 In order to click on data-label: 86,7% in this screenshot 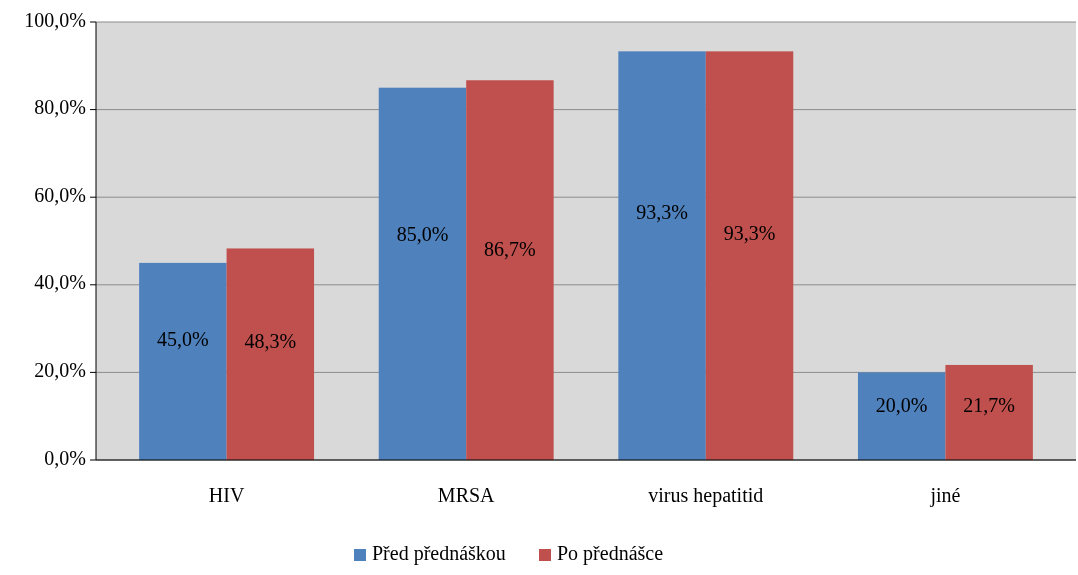, I will do `click(510, 248)`.